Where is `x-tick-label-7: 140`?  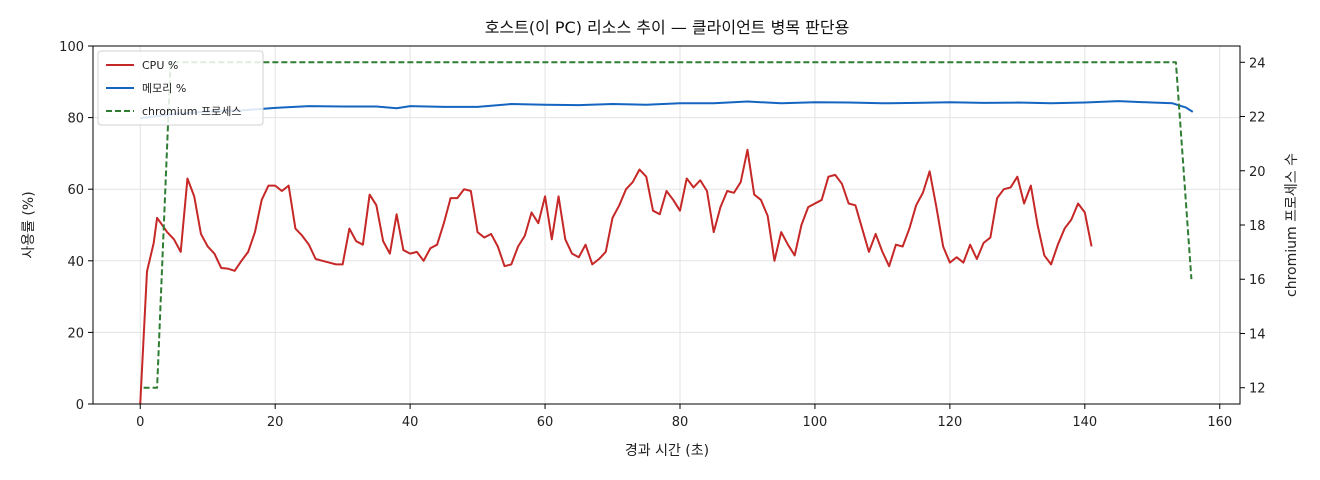
x-tick-label-7: 140 is located at coordinates (1084, 422).